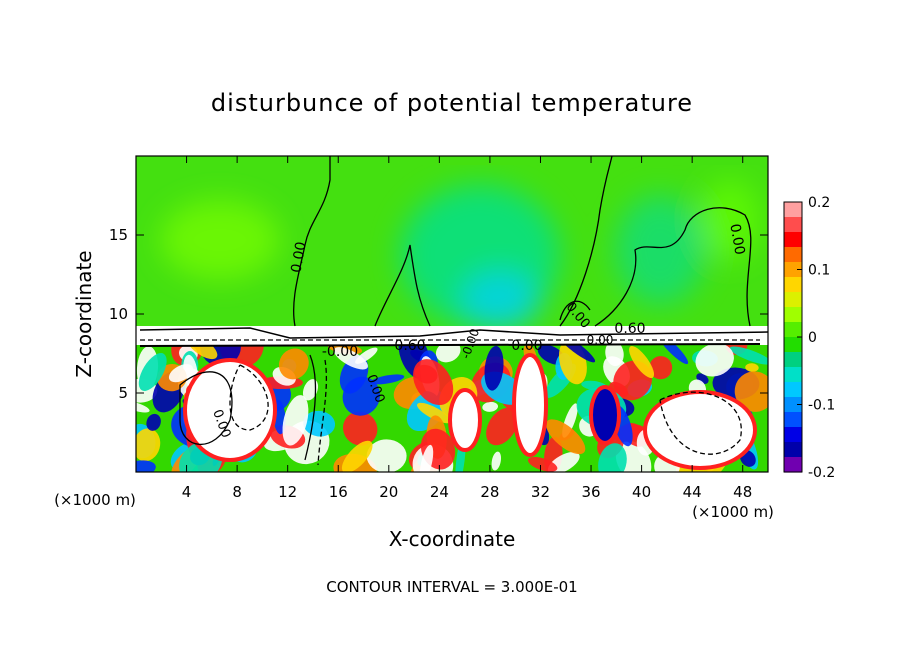 Image resolution: width=904 pixels, height=654 pixels. What do you see at coordinates (489, 492) in the screenshot?
I see `x-tick-label: 28` at bounding box center [489, 492].